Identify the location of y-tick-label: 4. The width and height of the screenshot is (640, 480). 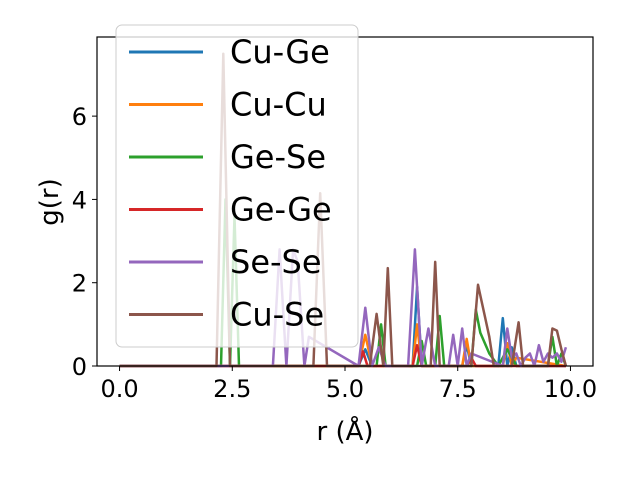
(79, 200).